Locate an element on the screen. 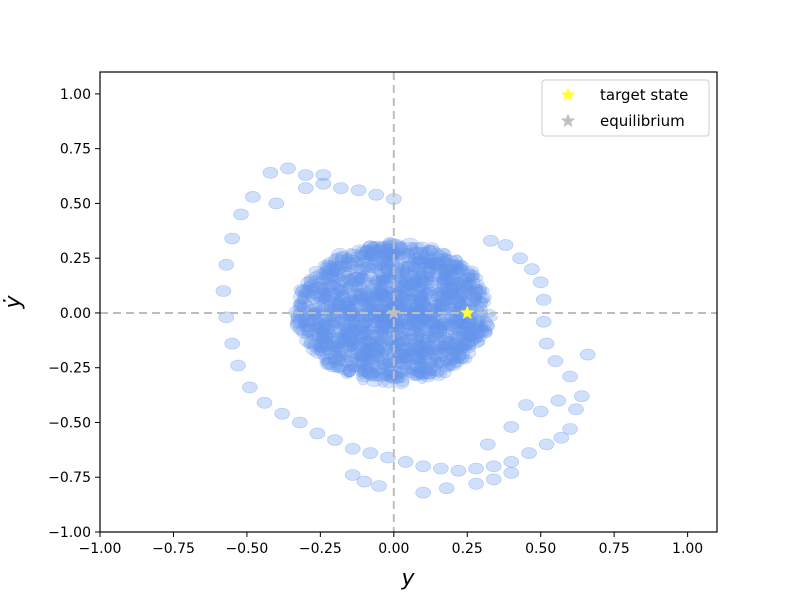 The height and width of the screenshot is (598, 797). y-tick-label: −0.75 is located at coordinates (69, 478).